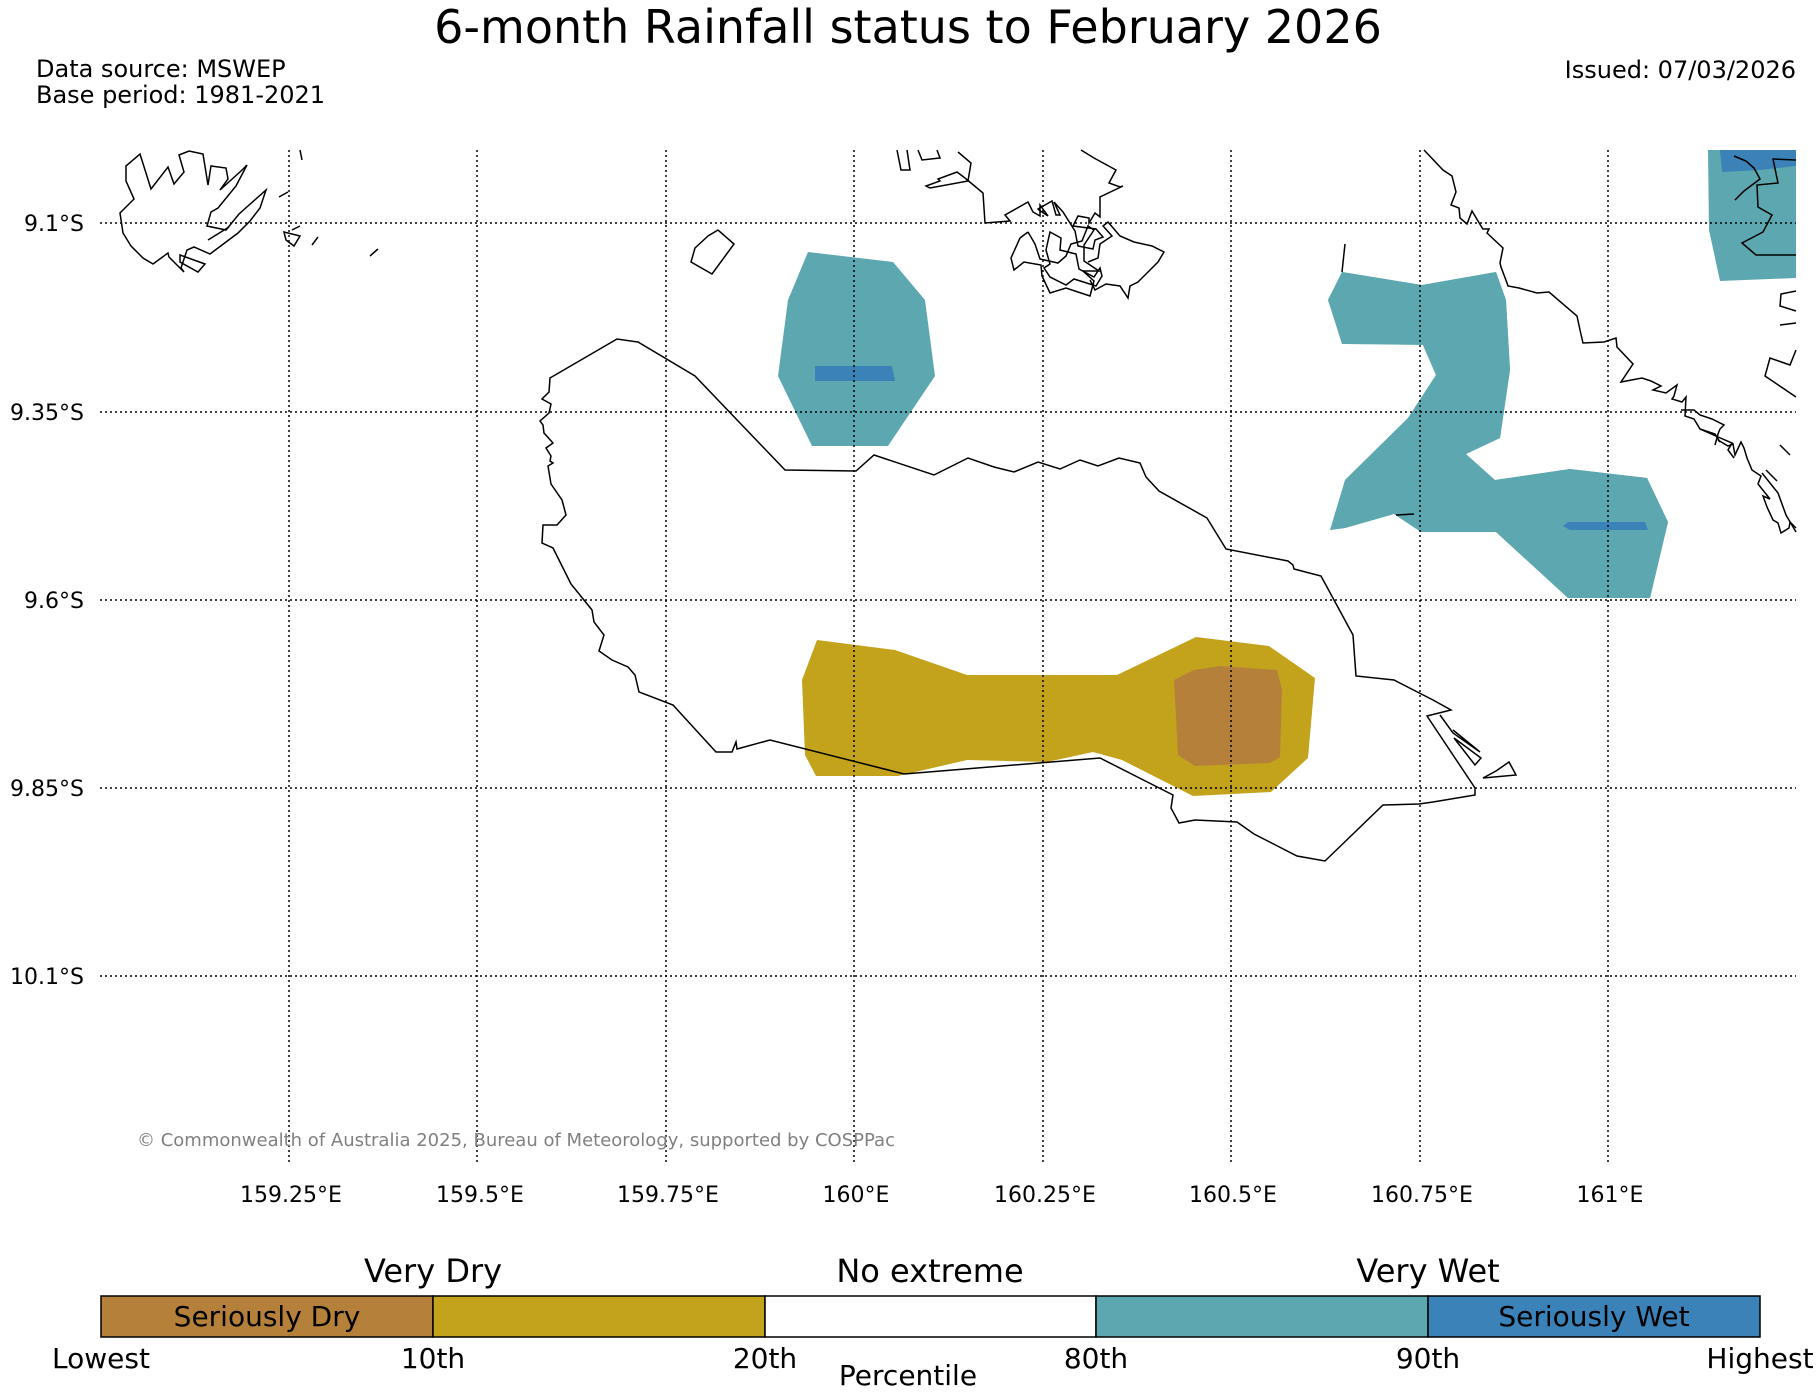 This screenshot has width=1816, height=1392. Describe the element at coordinates (47, 413) in the screenshot. I see `lat-label: 9.35°S` at that location.